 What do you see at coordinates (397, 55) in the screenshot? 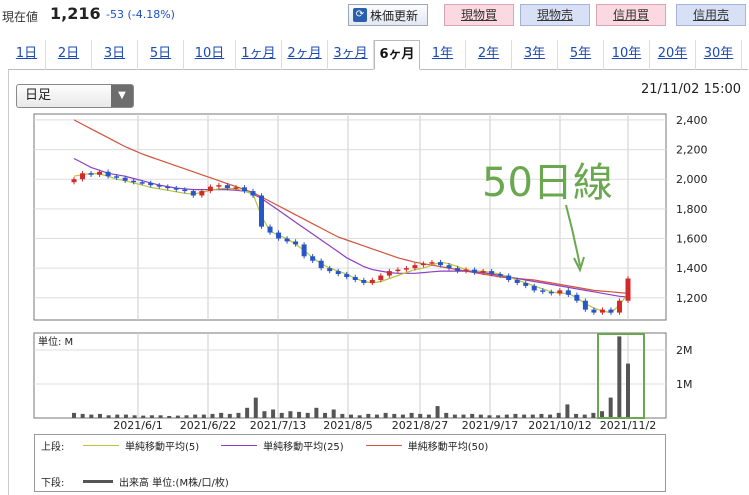
I see `tab-6m: 6ヶ月` at bounding box center [397, 55].